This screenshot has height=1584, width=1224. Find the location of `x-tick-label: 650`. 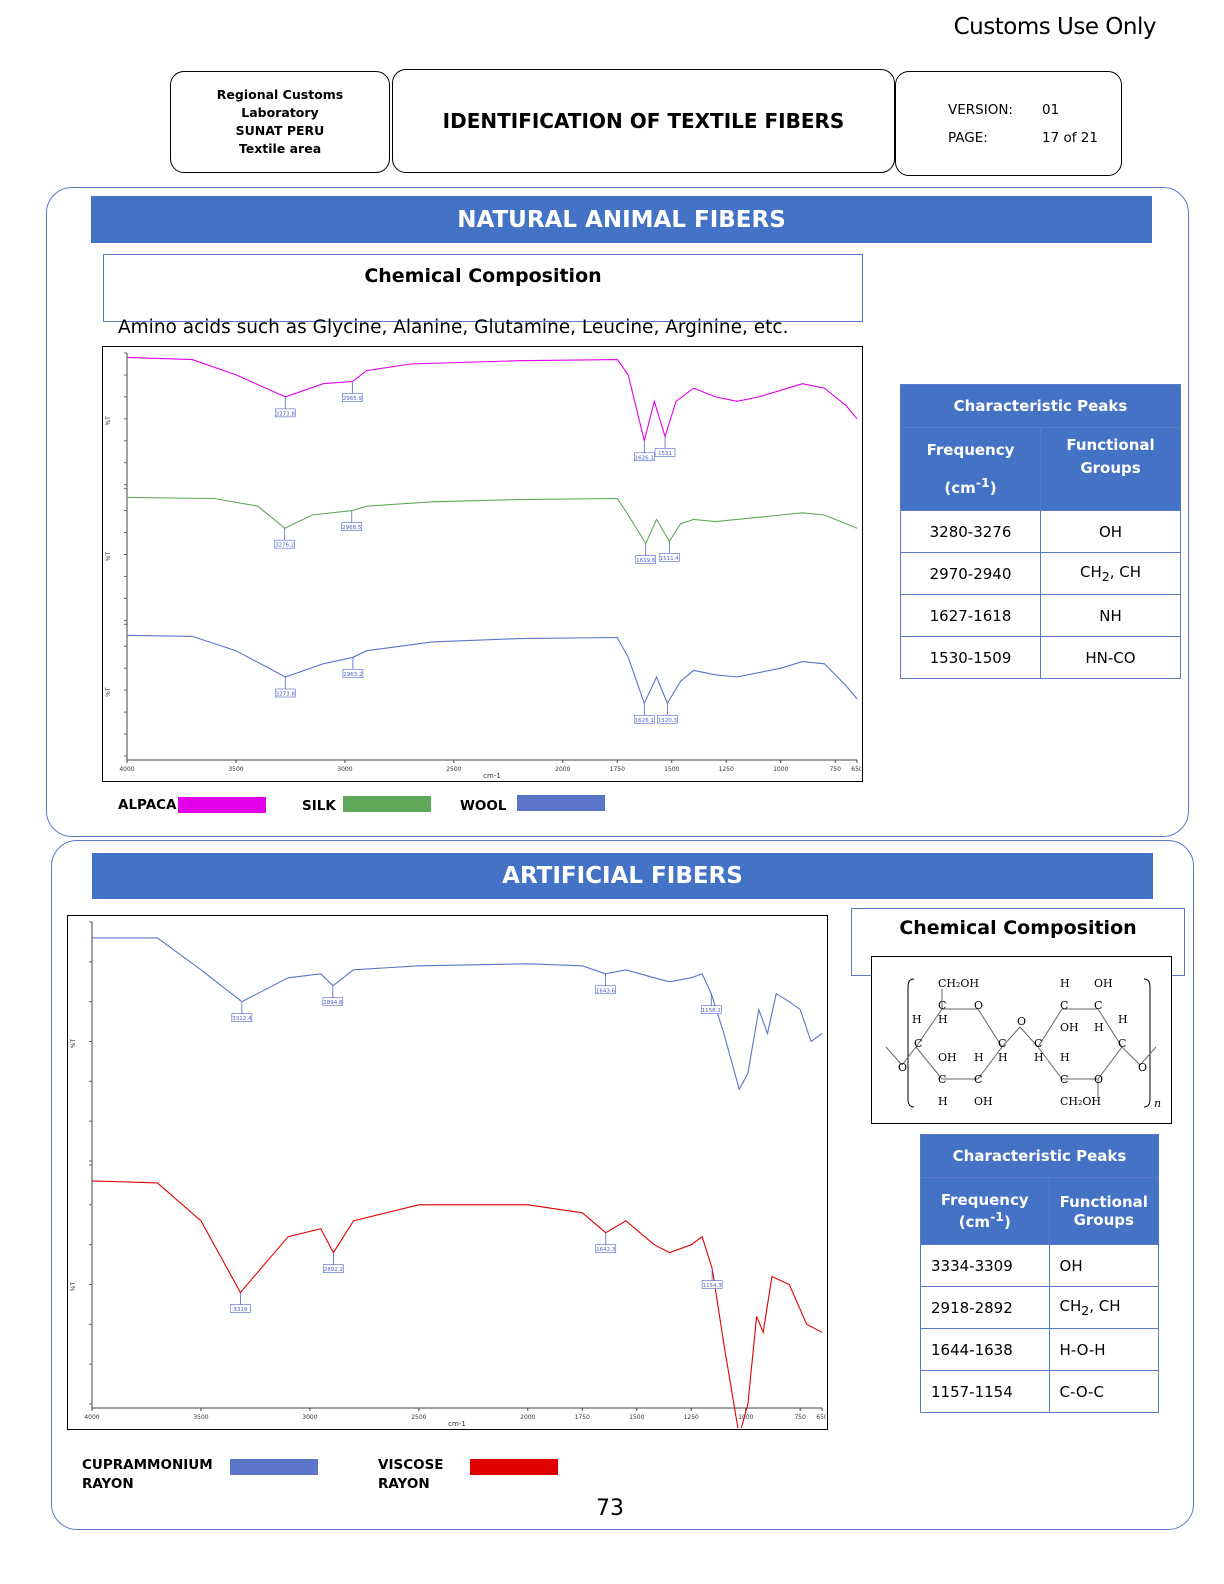

x-tick-label: 650 is located at coordinates (856, 769).